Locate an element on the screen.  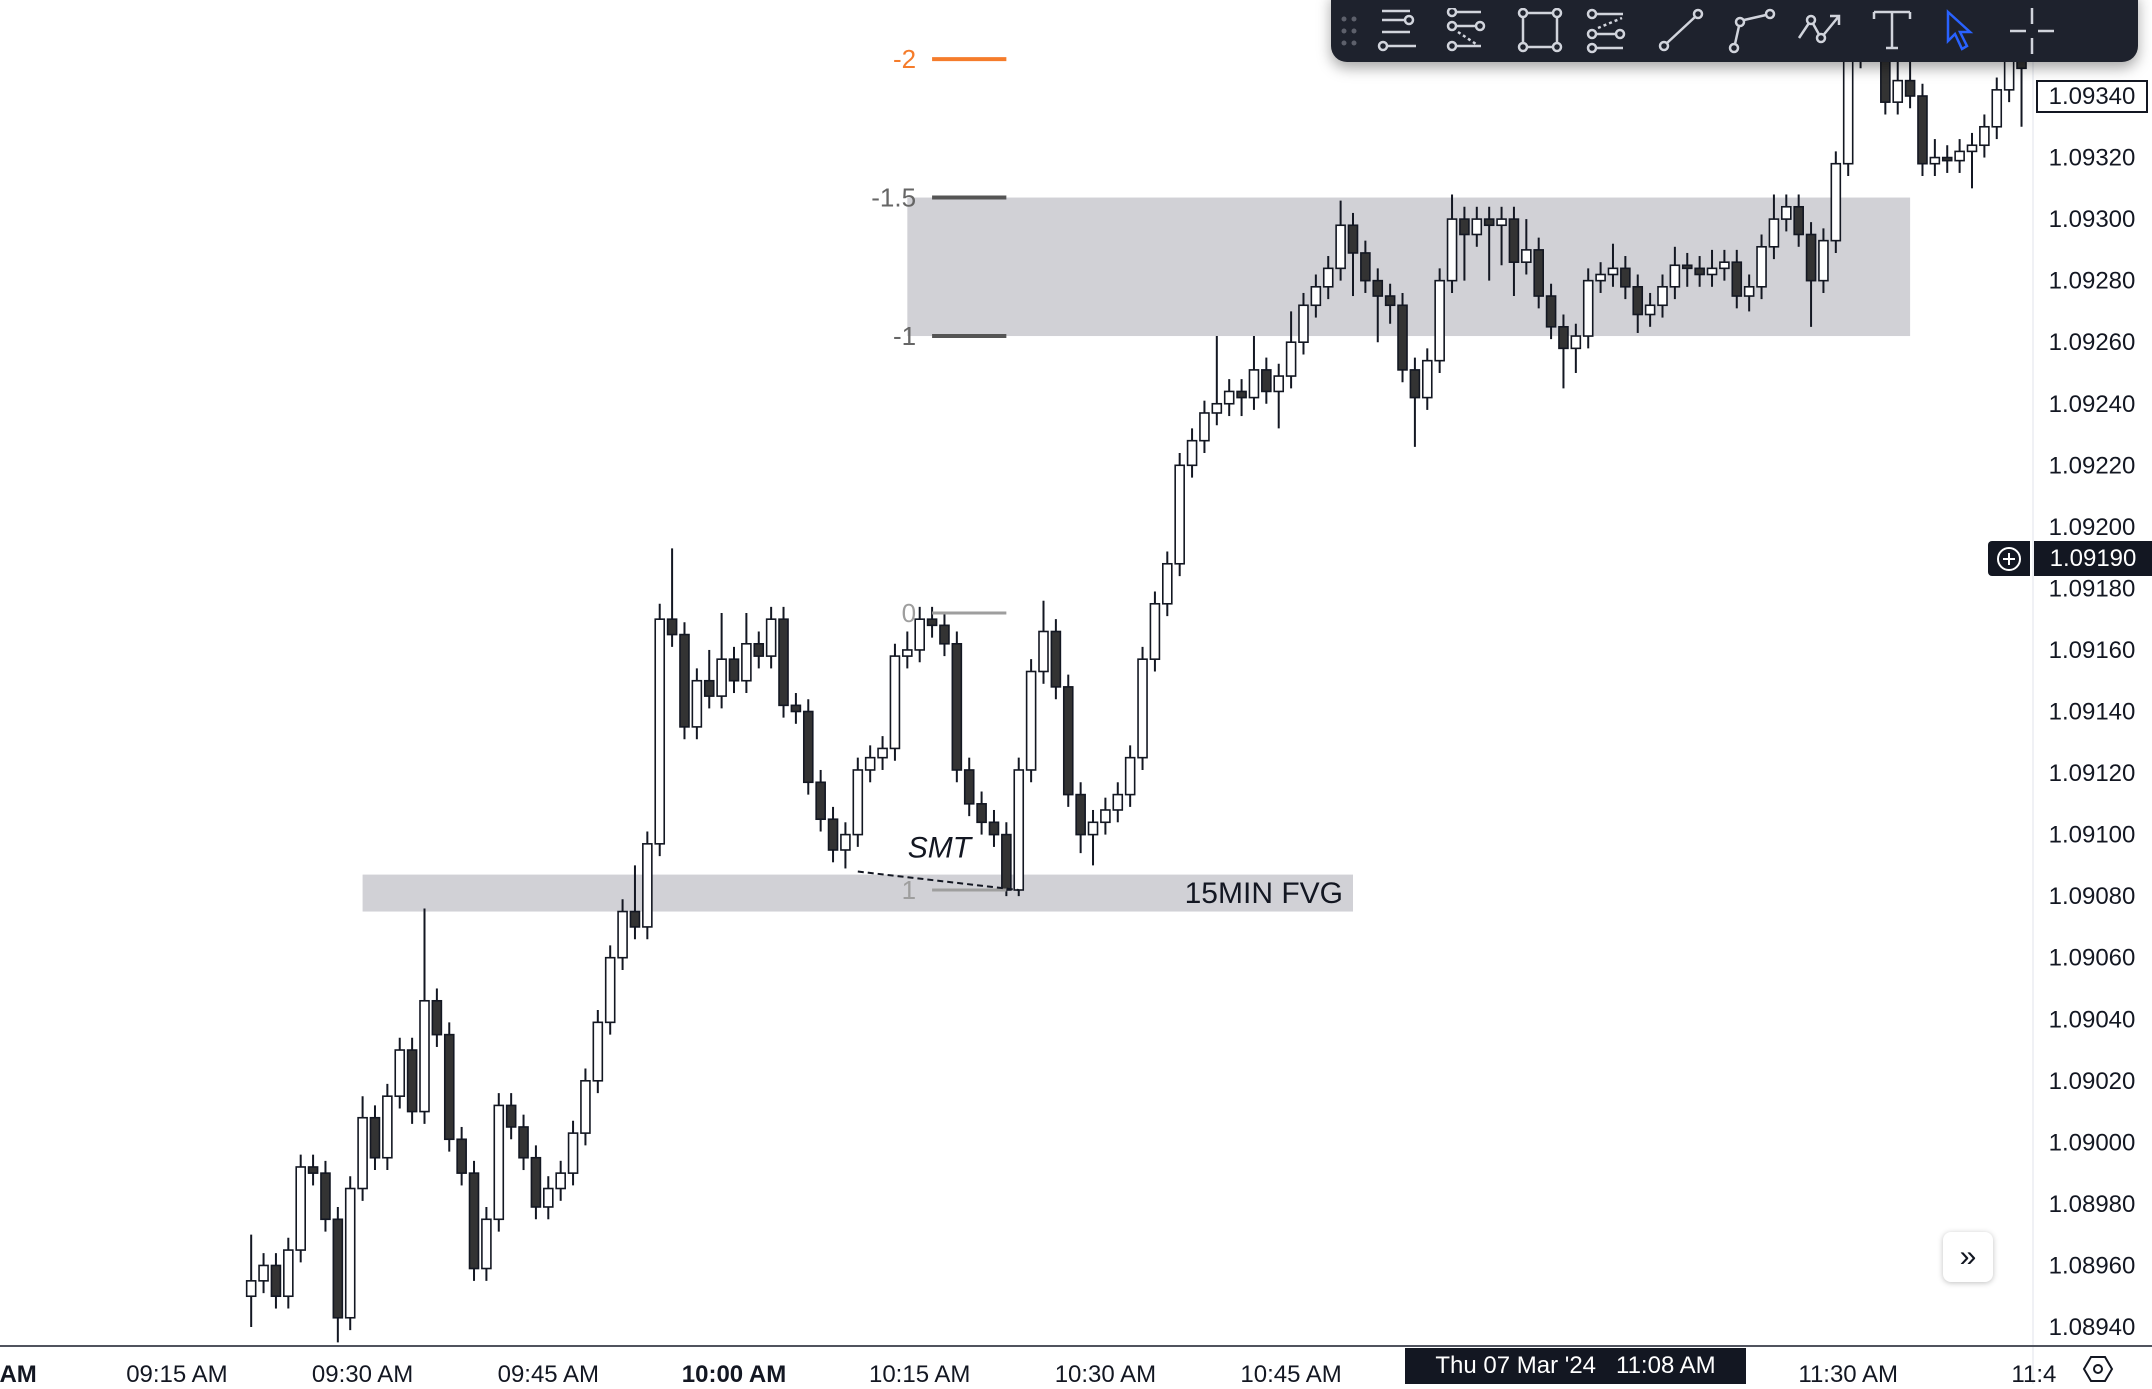
tool-fib-channel is located at coordinates (1472, 31).